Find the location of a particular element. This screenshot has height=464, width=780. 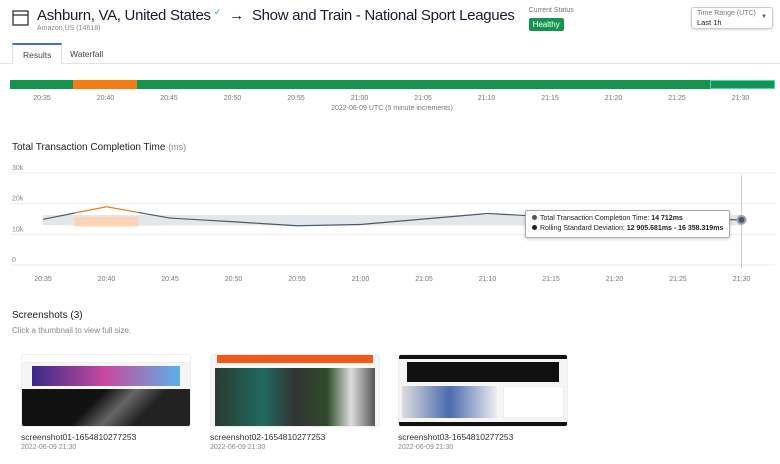

status-segment-warning is located at coordinates (105, 84).